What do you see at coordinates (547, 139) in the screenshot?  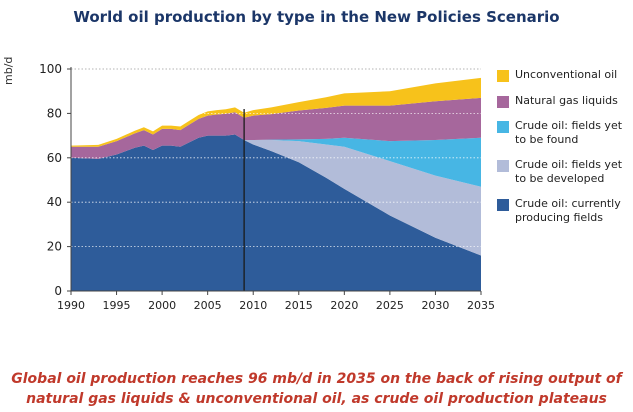 I see `legend-label-fields-yet-to-be-found-2: to be found` at bounding box center [547, 139].